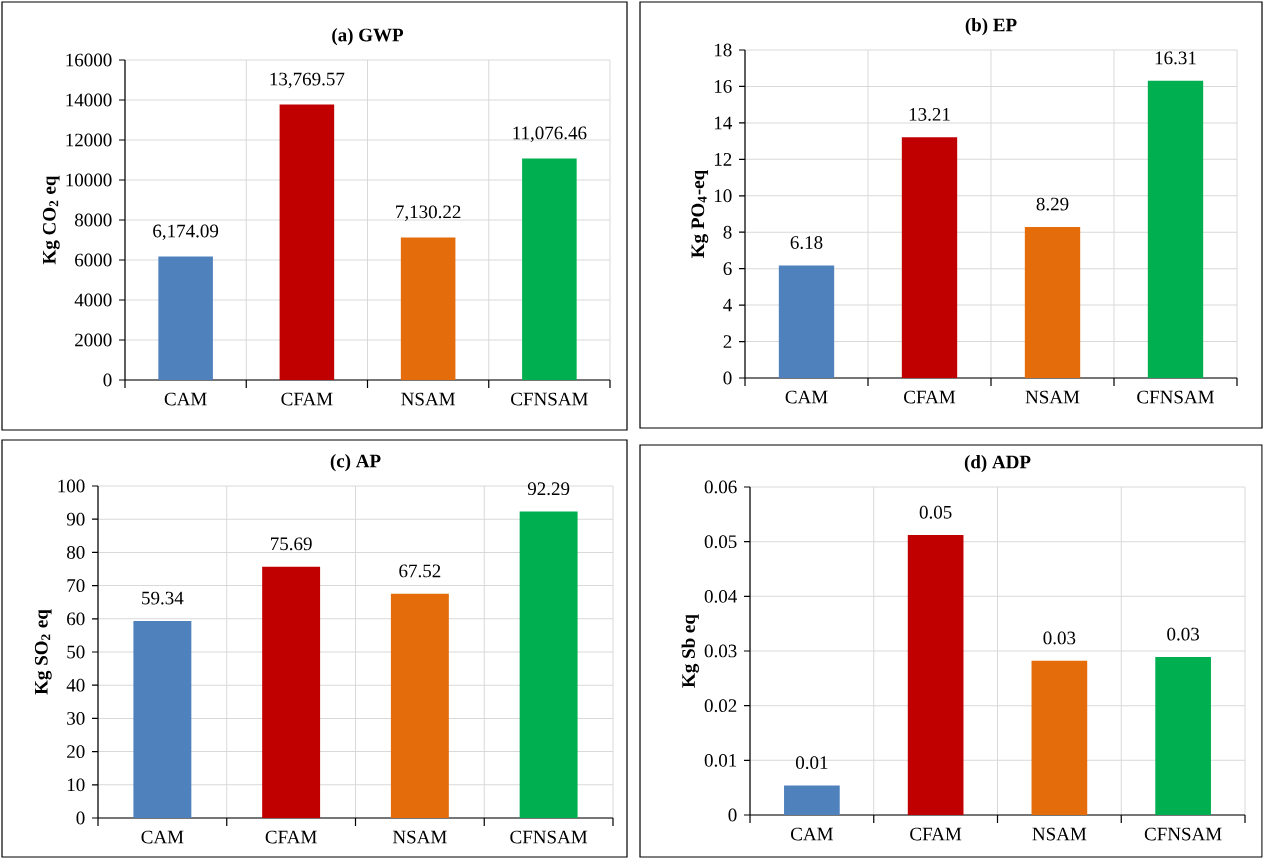  What do you see at coordinates (71, 486) in the screenshot?
I see `y-tick-label: 100` at bounding box center [71, 486].